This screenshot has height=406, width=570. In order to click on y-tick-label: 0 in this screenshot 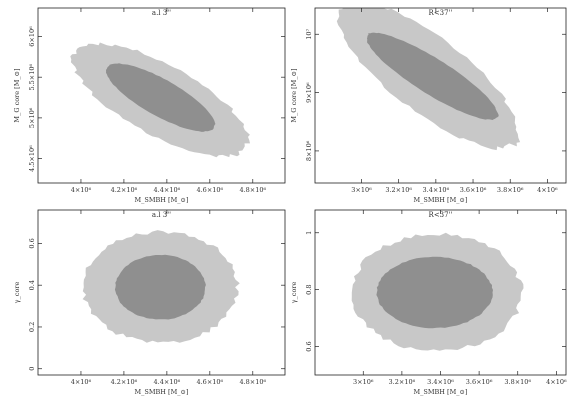, I will do `click(32, 369)`.